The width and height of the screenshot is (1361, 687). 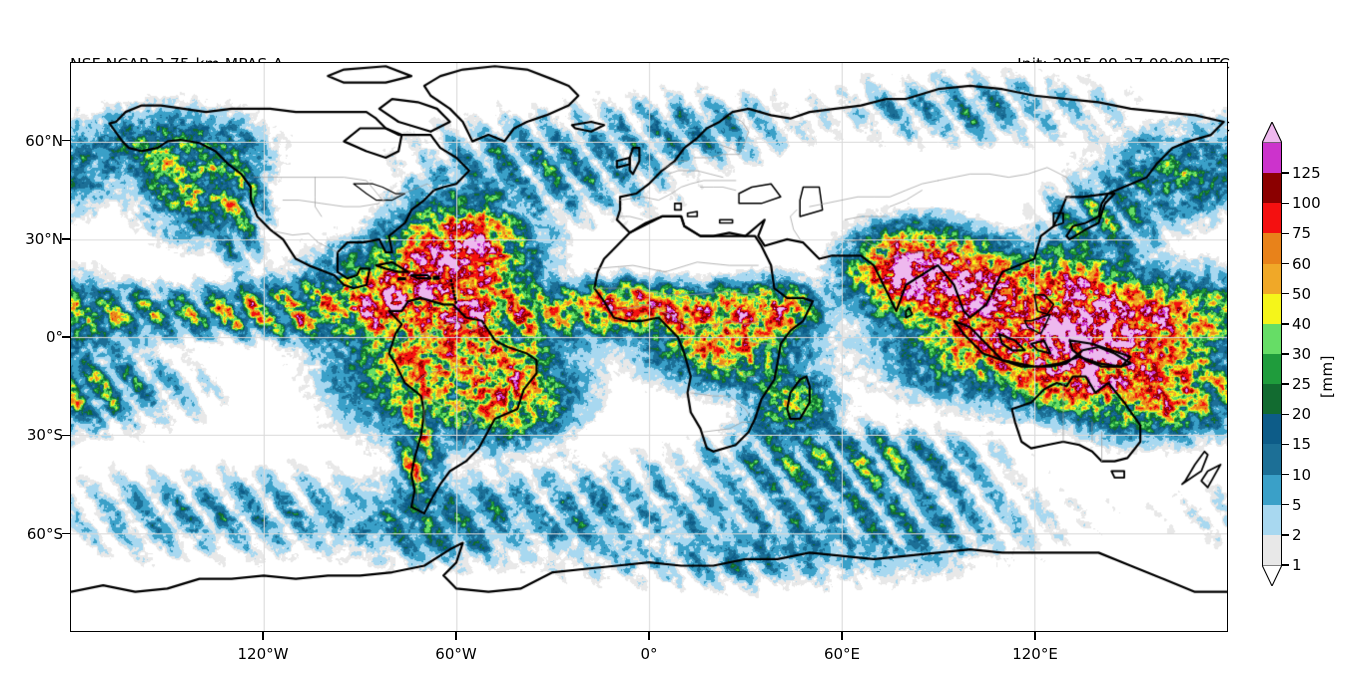 I want to click on colorbar-bands, so click(x=1272, y=354).